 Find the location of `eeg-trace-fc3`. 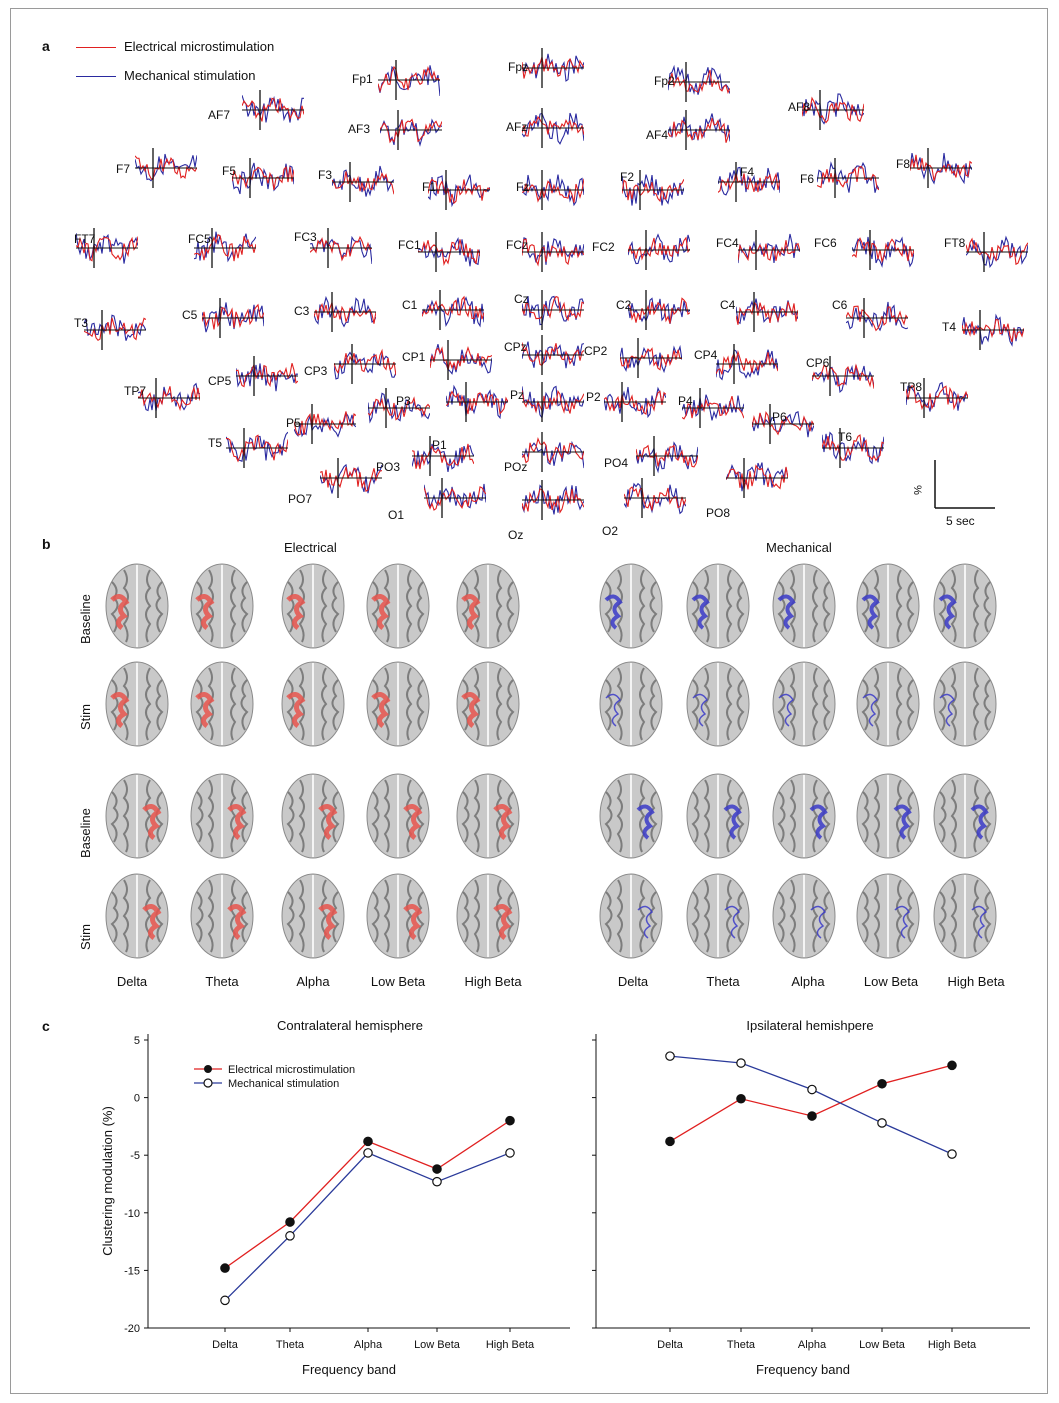

eeg-trace-fc3 is located at coordinates (341, 248).